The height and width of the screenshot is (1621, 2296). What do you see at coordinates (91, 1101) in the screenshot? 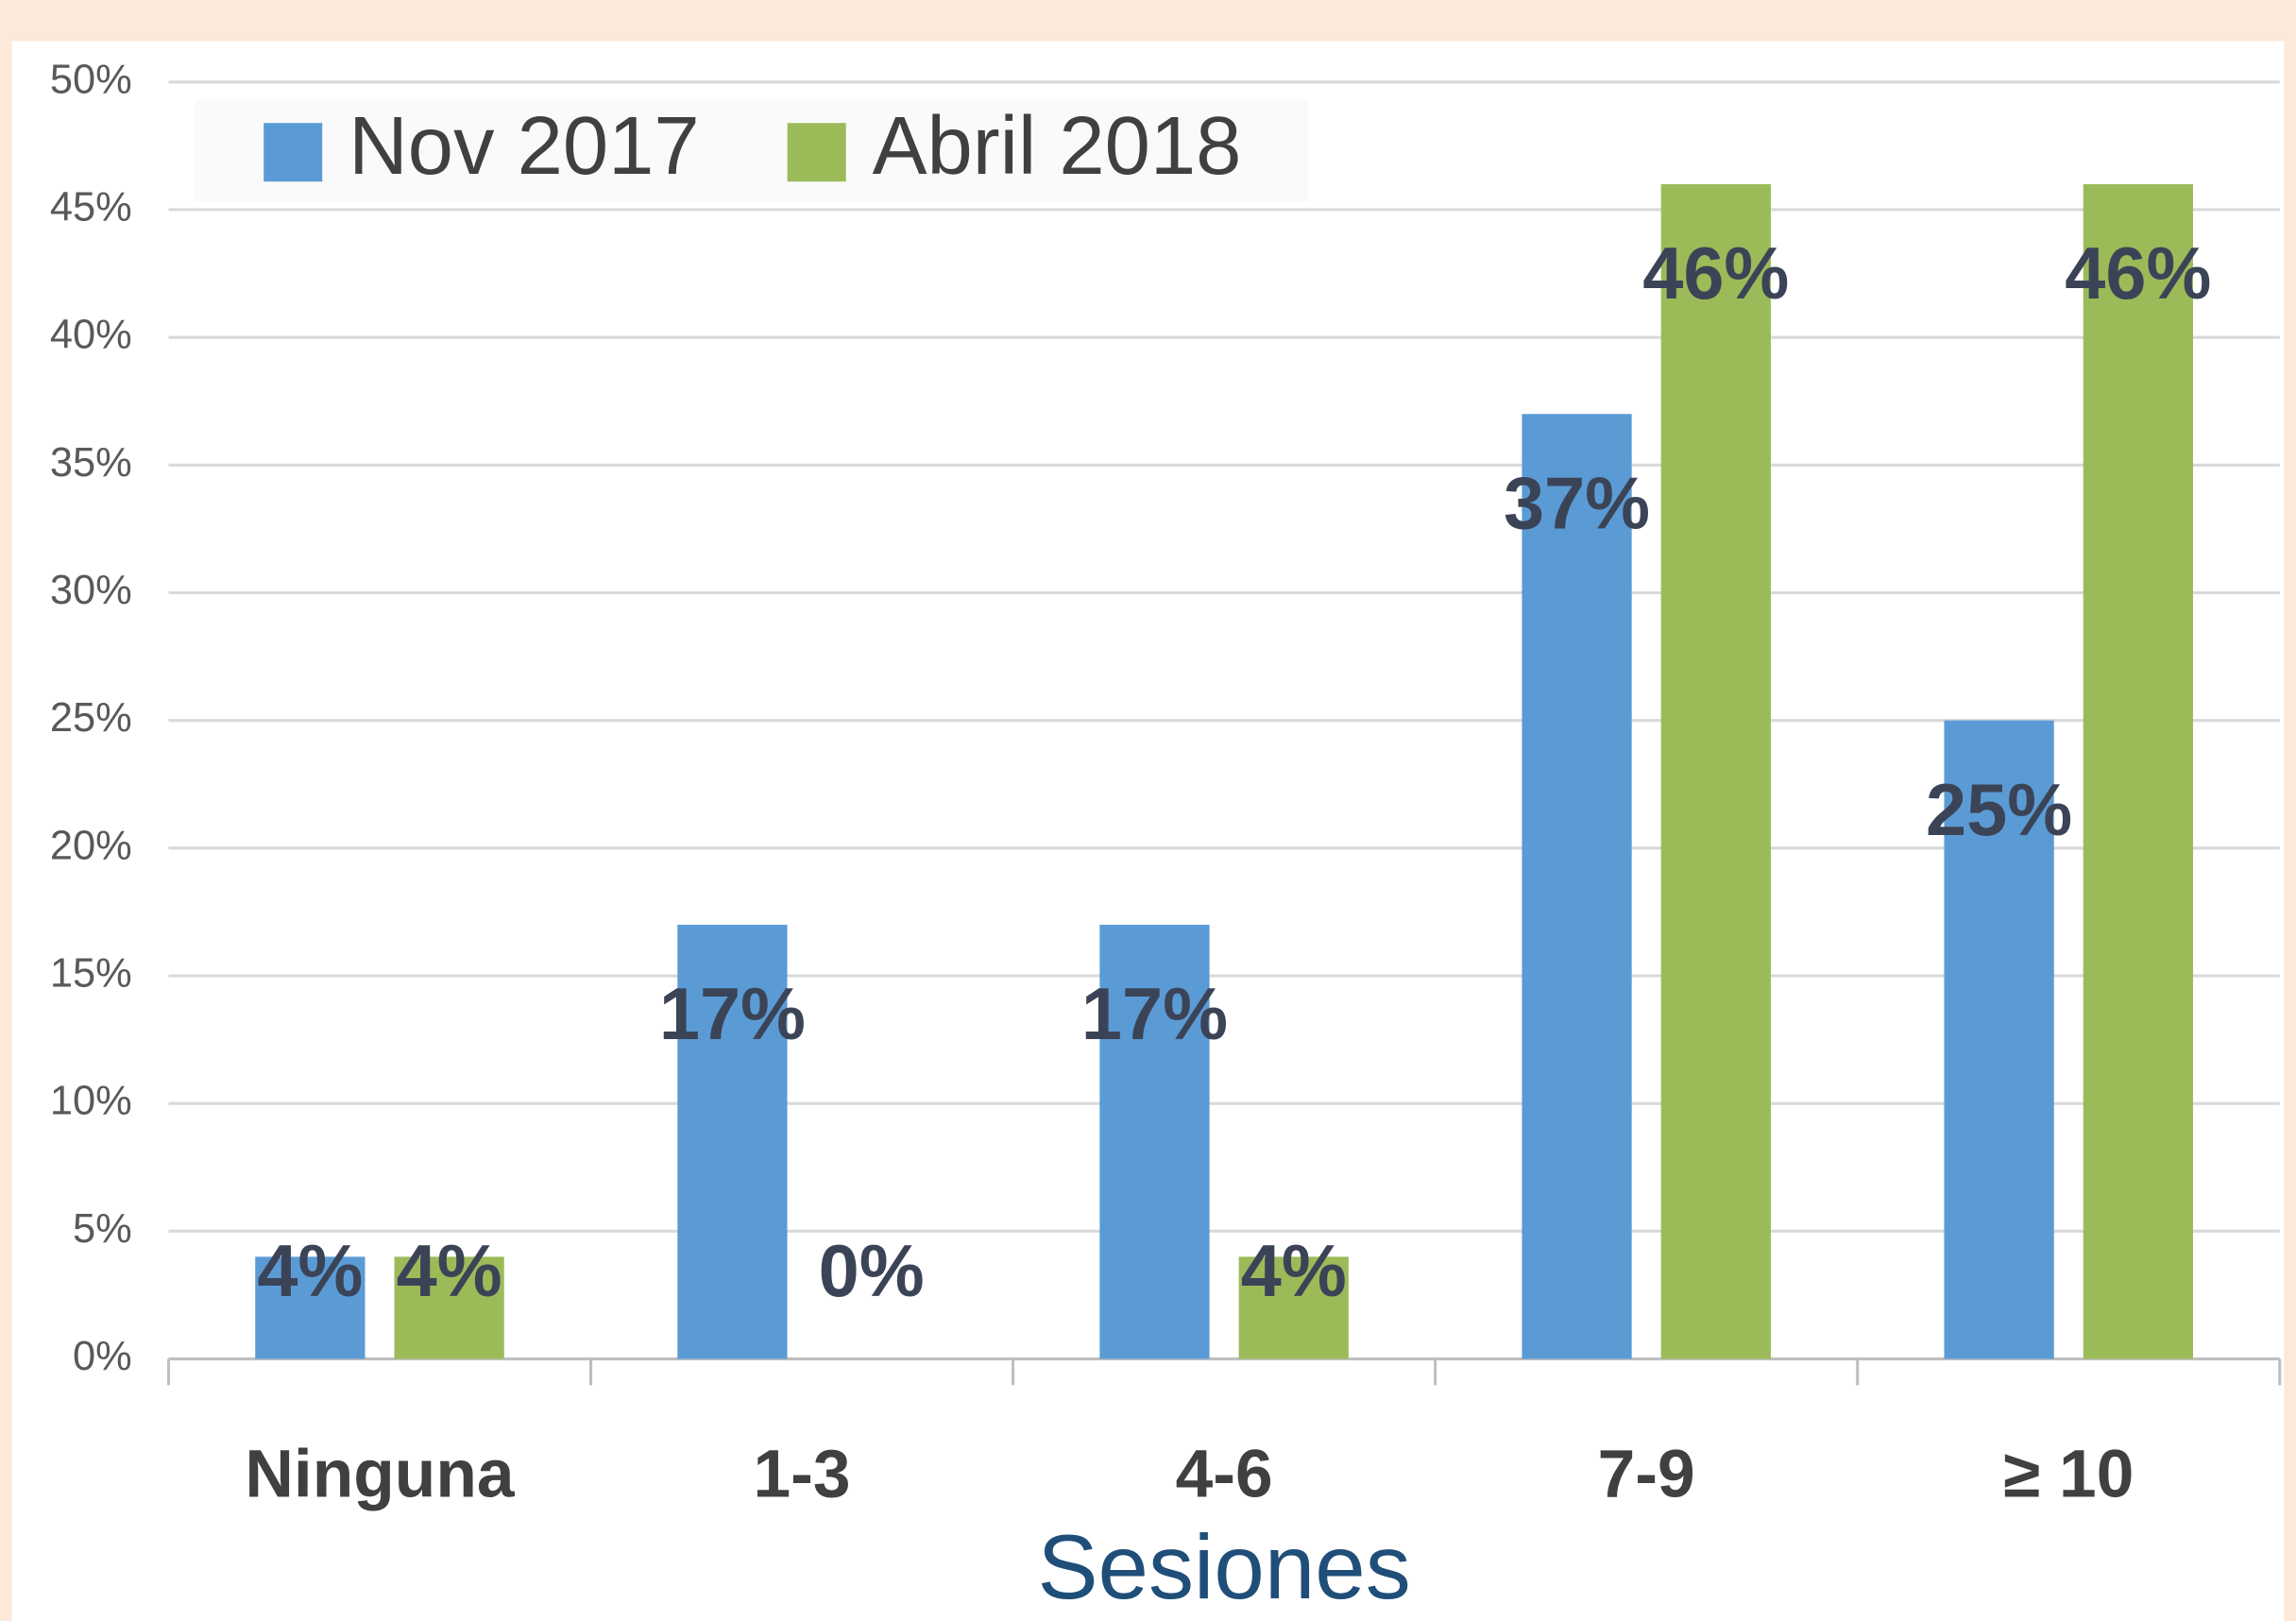
I see `y-tick-label: 10%` at bounding box center [91, 1101].